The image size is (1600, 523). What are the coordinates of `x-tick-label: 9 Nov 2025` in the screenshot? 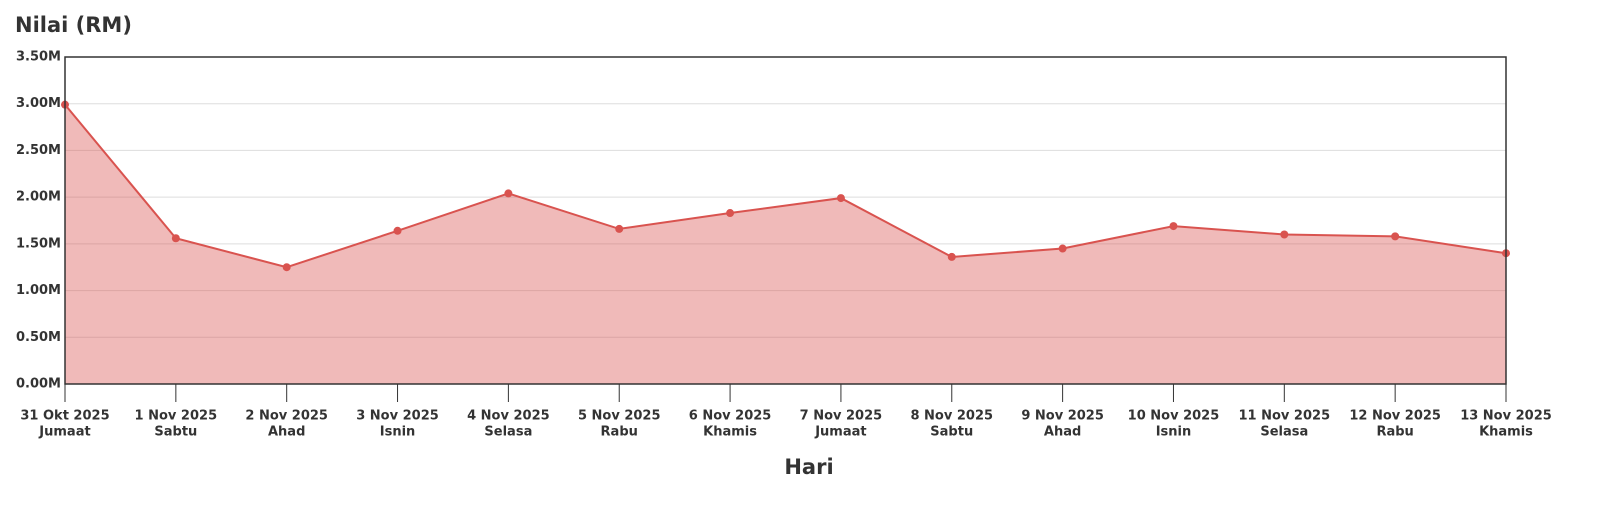 It's located at (1062, 416).